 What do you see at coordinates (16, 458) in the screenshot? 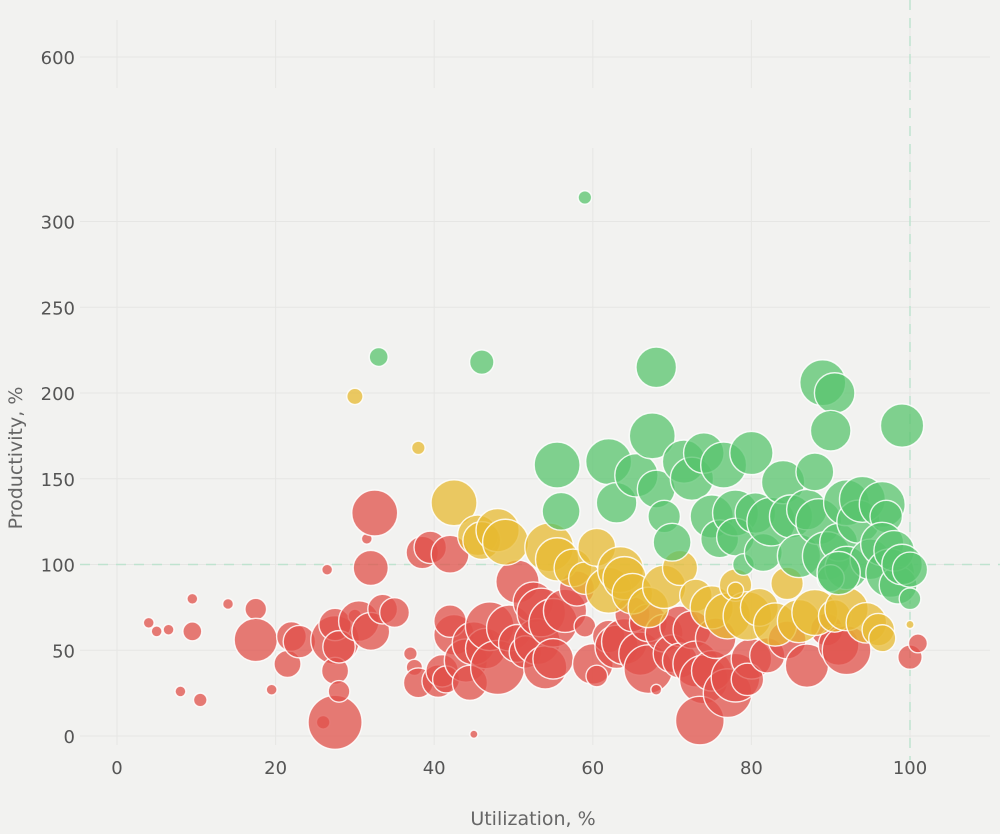
I see `y-axis-title: Productivity, %` at bounding box center [16, 458].